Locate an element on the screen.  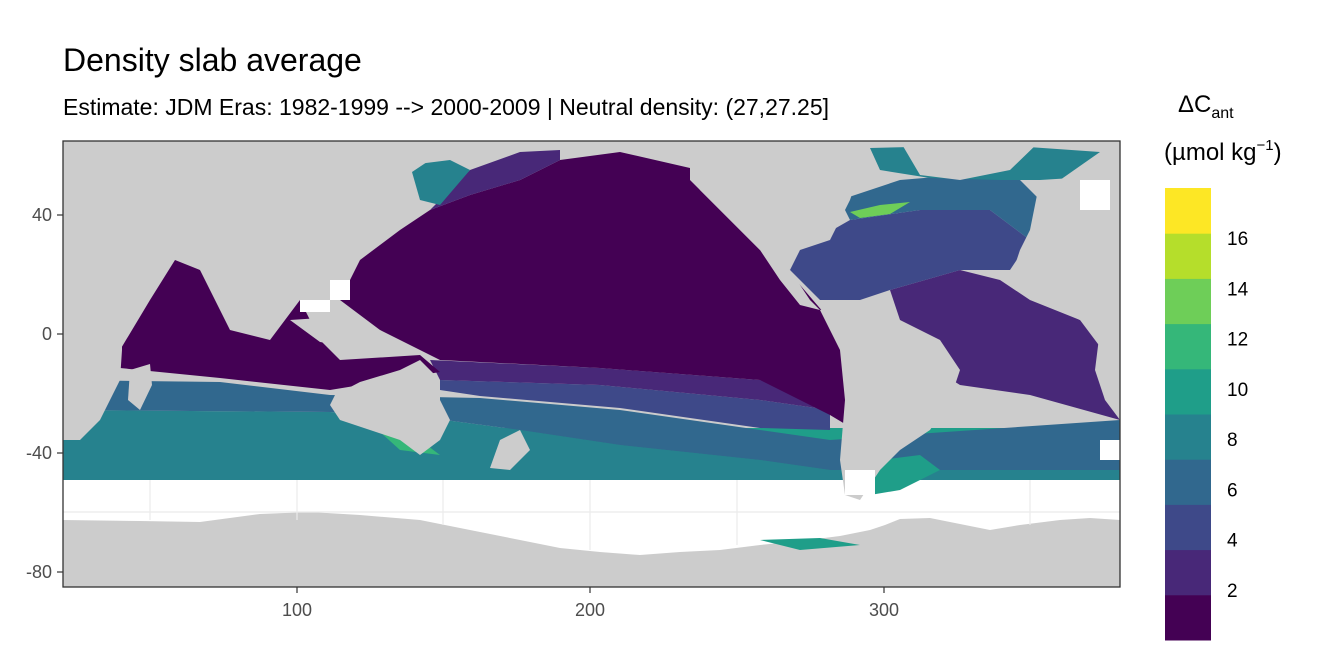
atlantic-tropical is located at coordinates (1005, 345).